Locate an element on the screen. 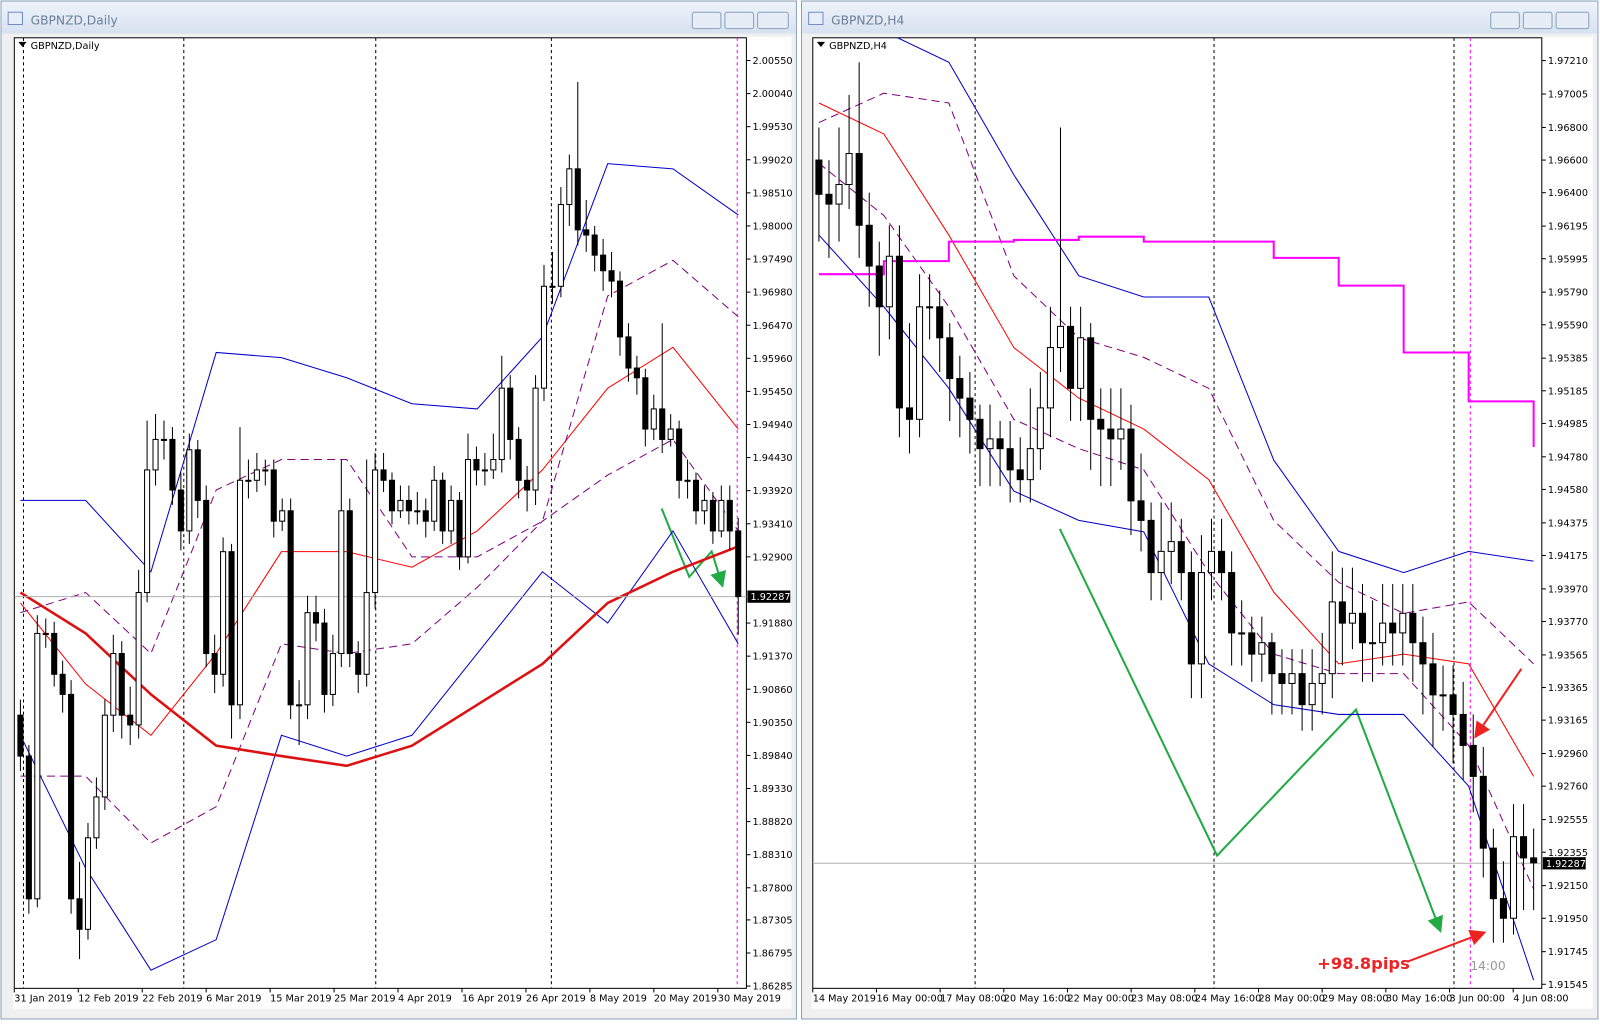 The height and width of the screenshot is (1024, 1600). y-tick-label: 1.97490 is located at coordinates (773, 260).